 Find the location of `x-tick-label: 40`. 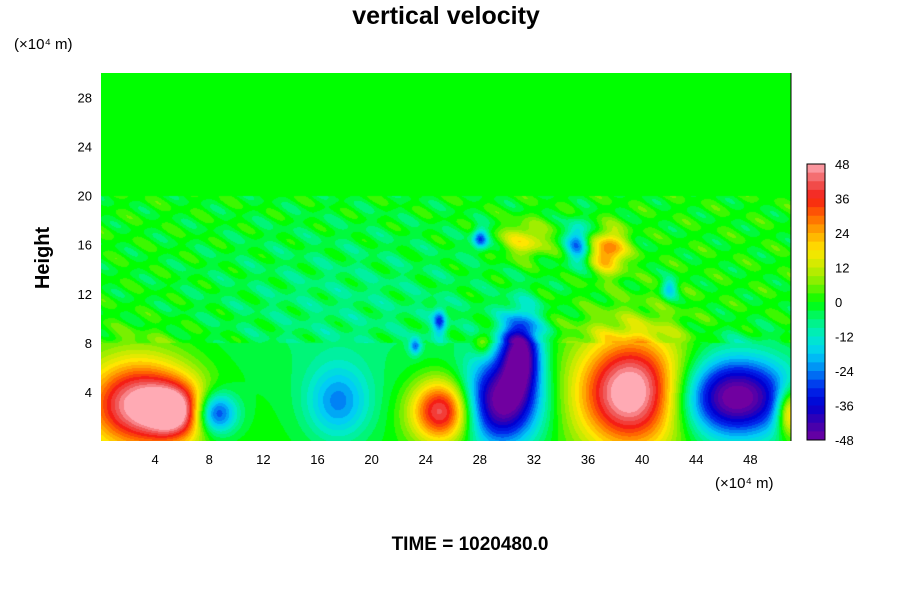

x-tick-label: 40 is located at coordinates (642, 459).